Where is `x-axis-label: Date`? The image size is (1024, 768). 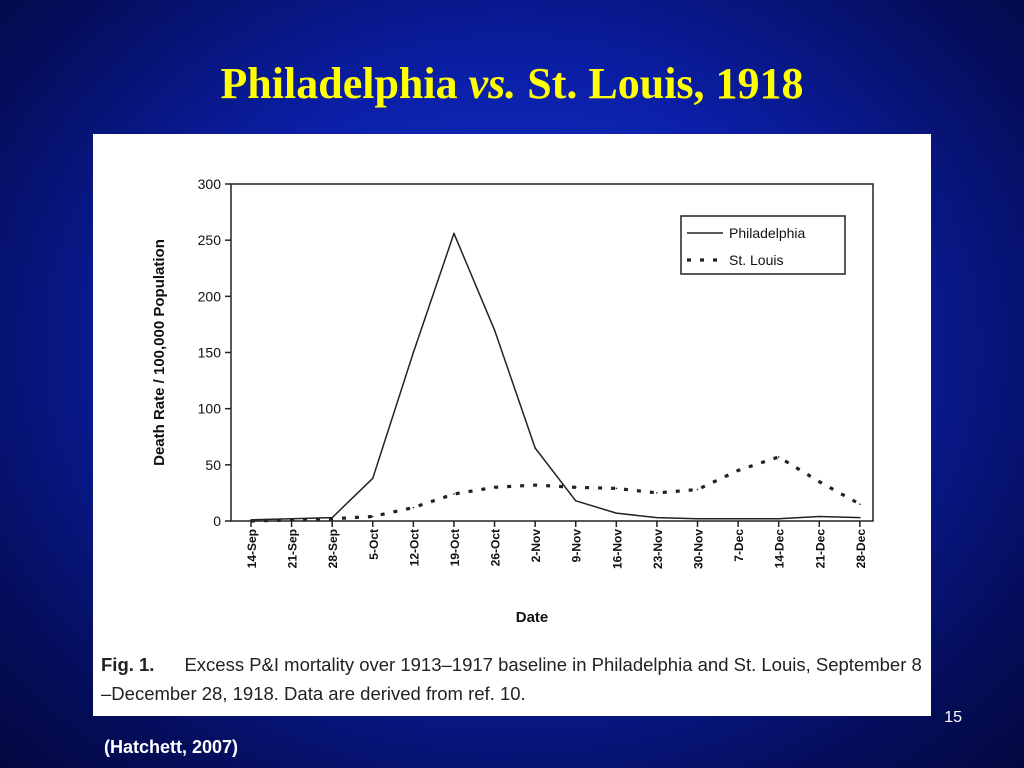
x-axis-label: Date is located at coordinates (532, 617).